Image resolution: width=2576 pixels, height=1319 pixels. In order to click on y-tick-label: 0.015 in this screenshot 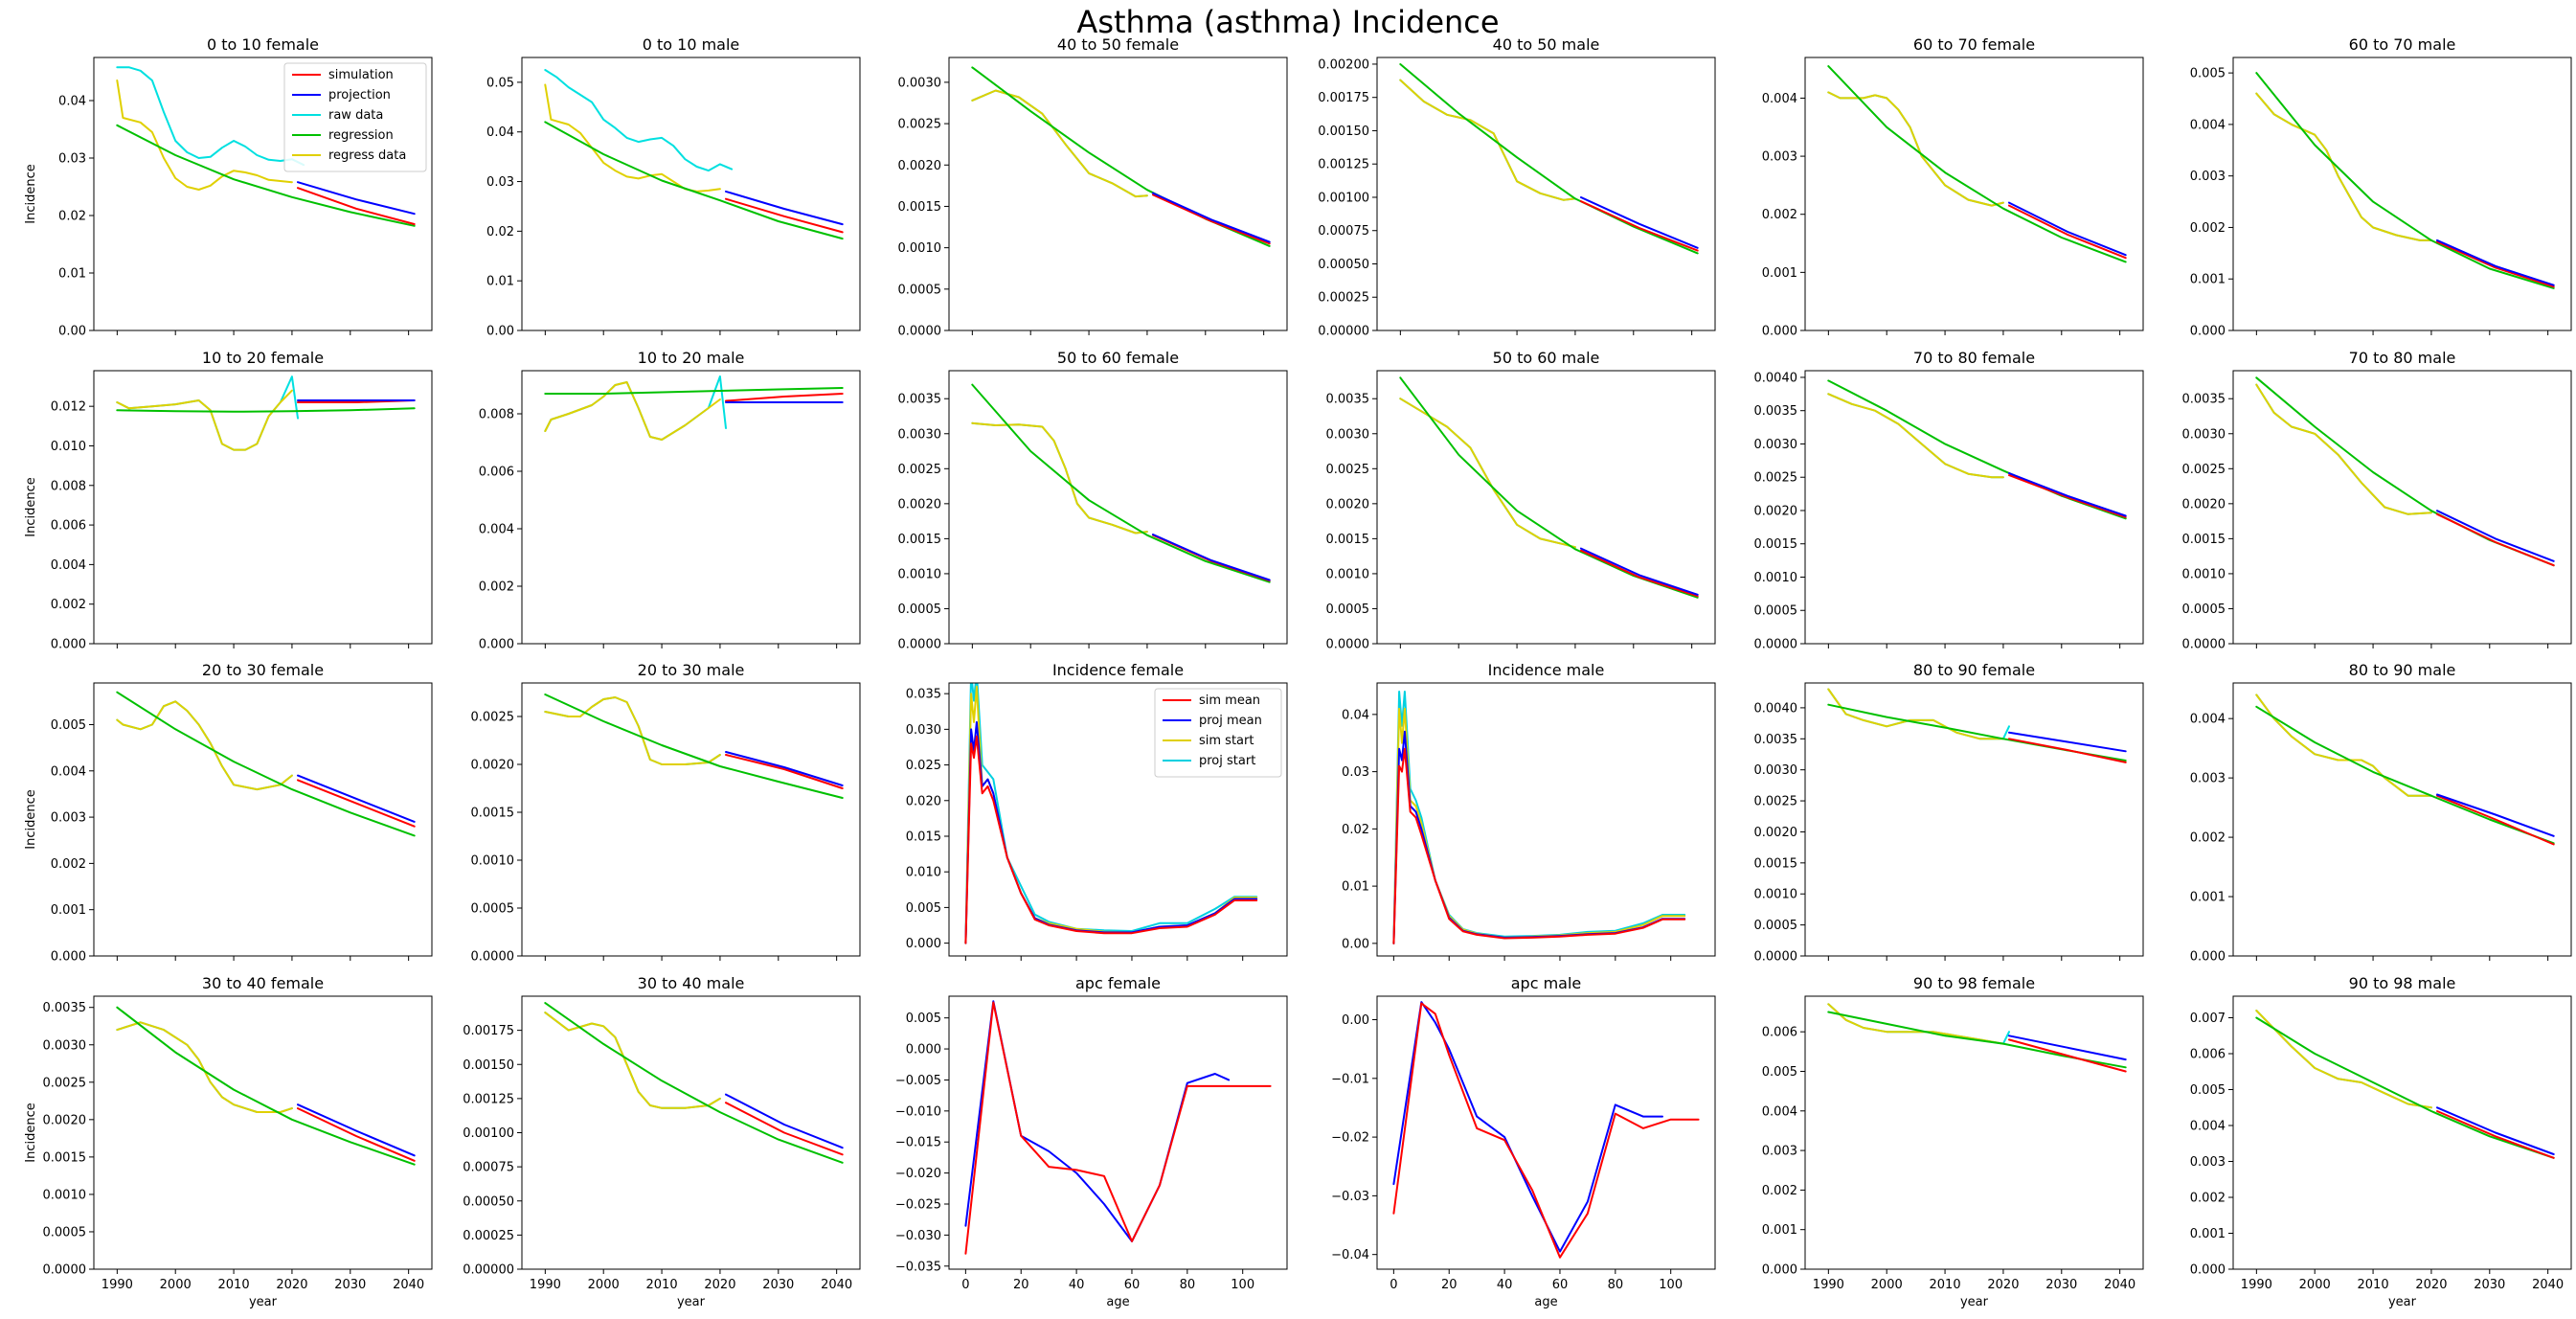, I will do `click(923, 837)`.